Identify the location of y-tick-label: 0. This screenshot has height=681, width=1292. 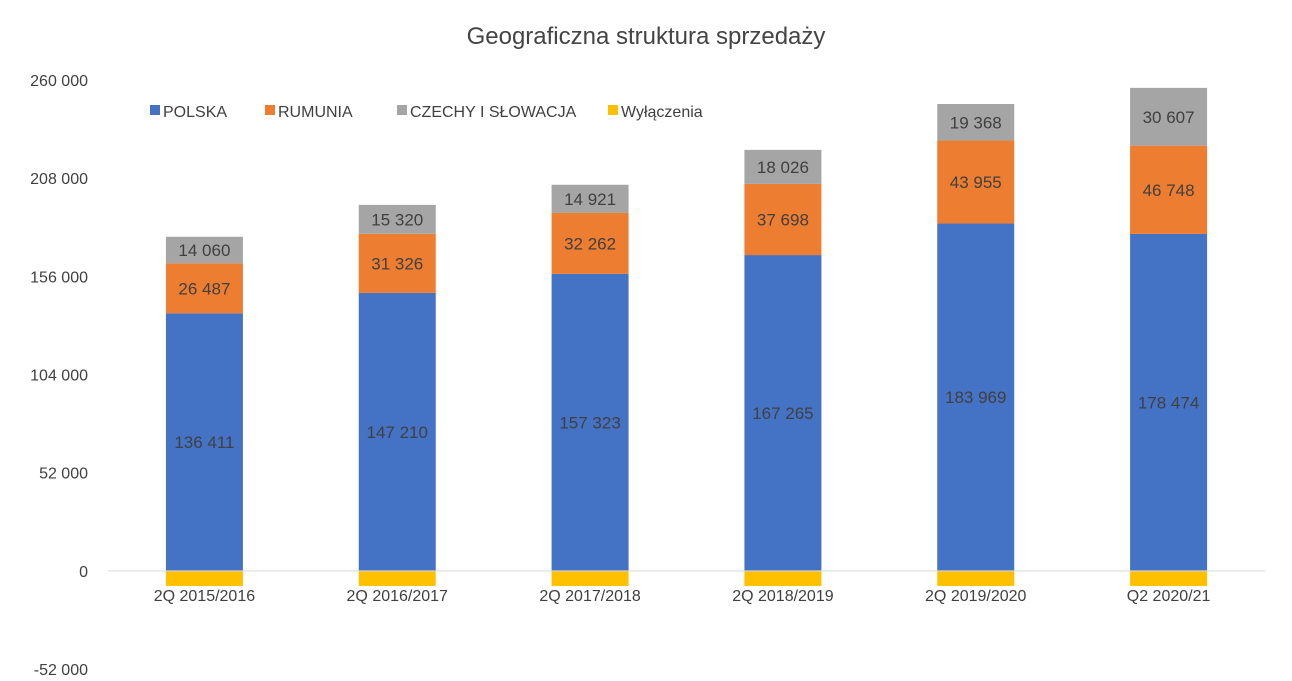
(83, 572).